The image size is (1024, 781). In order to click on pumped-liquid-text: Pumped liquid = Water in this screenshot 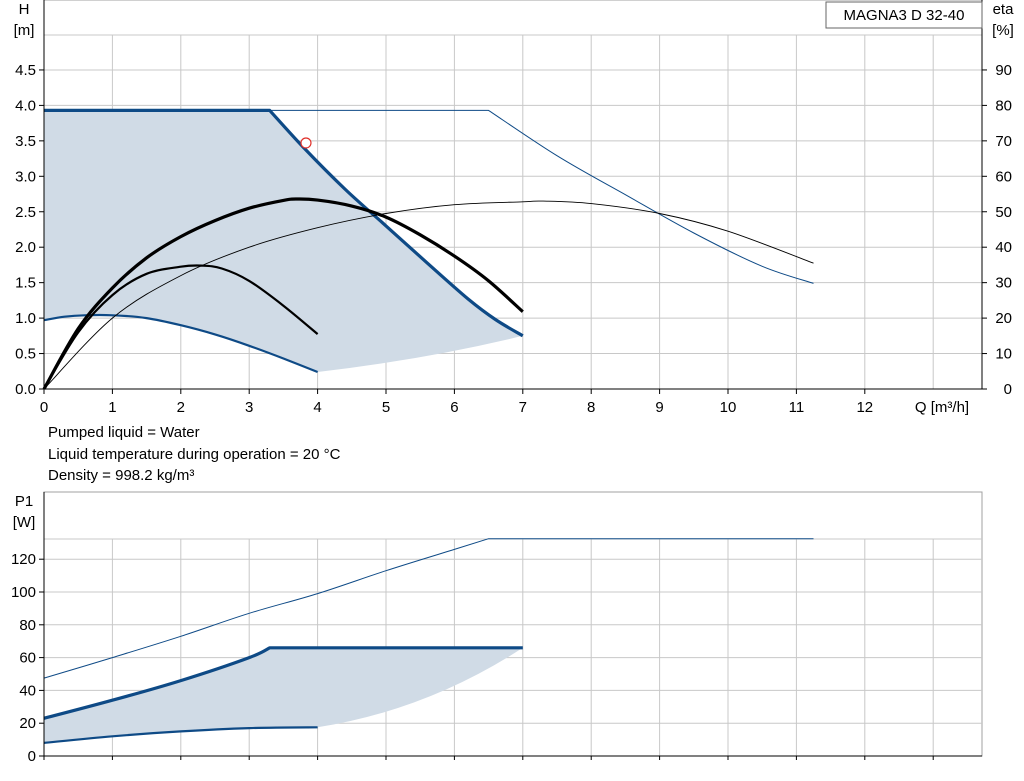, I will do `click(124, 432)`.